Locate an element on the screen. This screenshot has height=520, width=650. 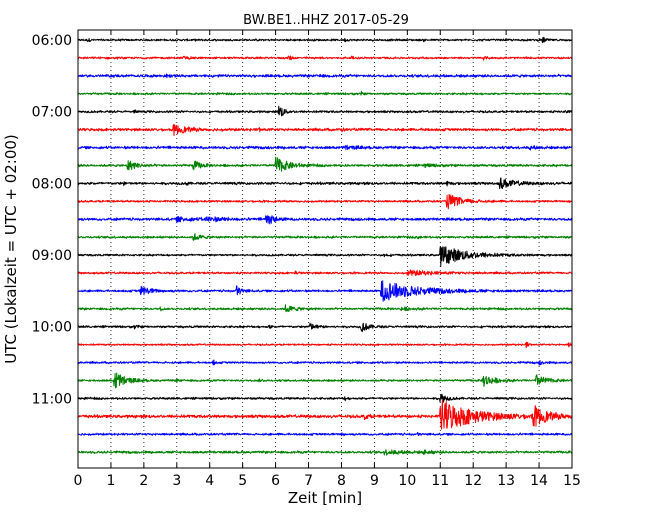
chart-title: BW.BE1..HHZ 2017-05-29 is located at coordinates (326, 20).